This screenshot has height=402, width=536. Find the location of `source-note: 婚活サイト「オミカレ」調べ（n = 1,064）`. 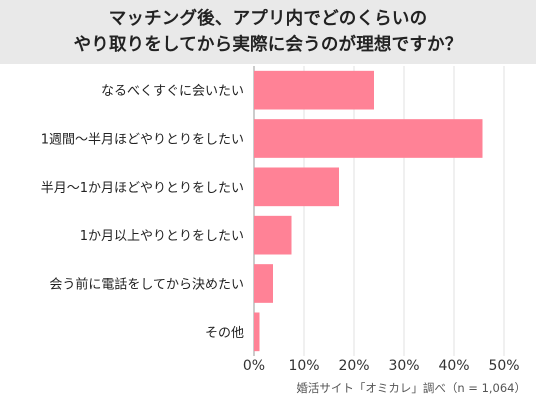

source-note: 婚活サイト「オミカレ」調べ（n = 1,064） is located at coordinates (411, 388).